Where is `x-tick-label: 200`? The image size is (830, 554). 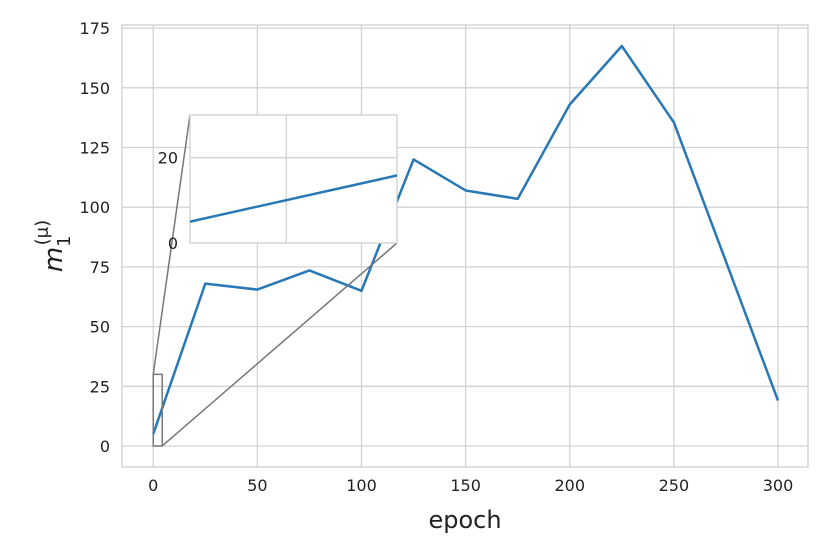 x-tick-label: 200 is located at coordinates (569, 485).